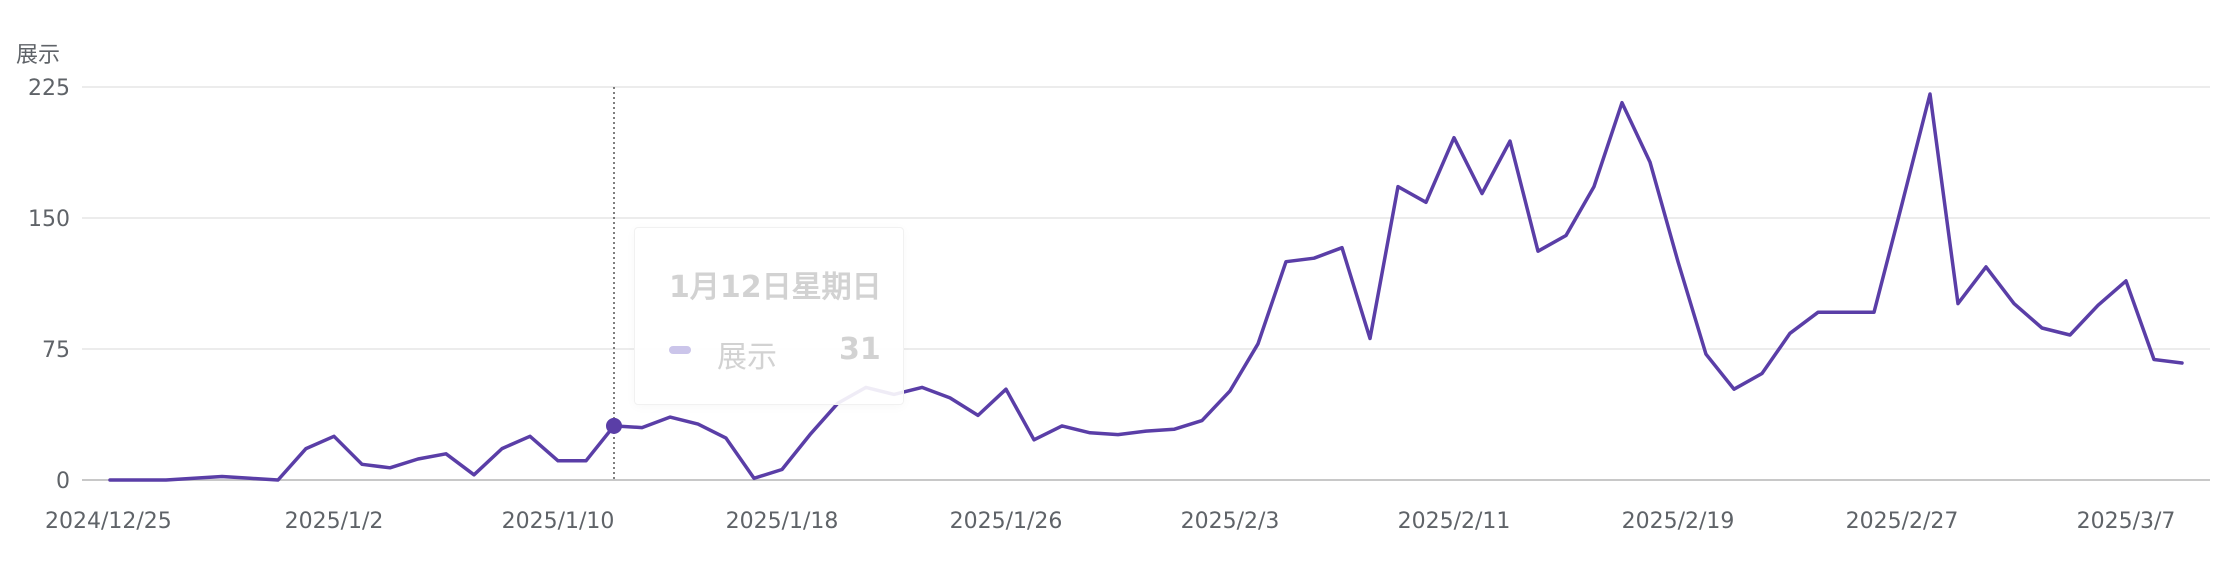 The width and height of the screenshot is (2224, 582). Describe the element at coordinates (334, 521) in the screenshot. I see `x-tick-label: 2025/1/2` at that location.